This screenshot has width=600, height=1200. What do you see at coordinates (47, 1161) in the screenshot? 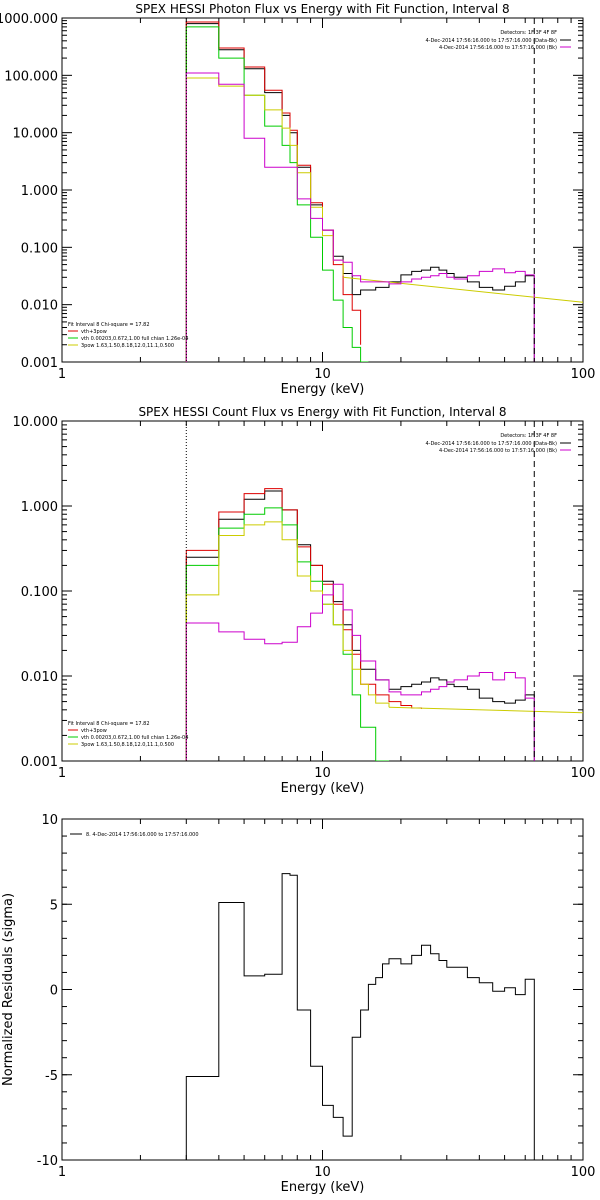
I see `y-tick-label: -10` at bounding box center [47, 1161].